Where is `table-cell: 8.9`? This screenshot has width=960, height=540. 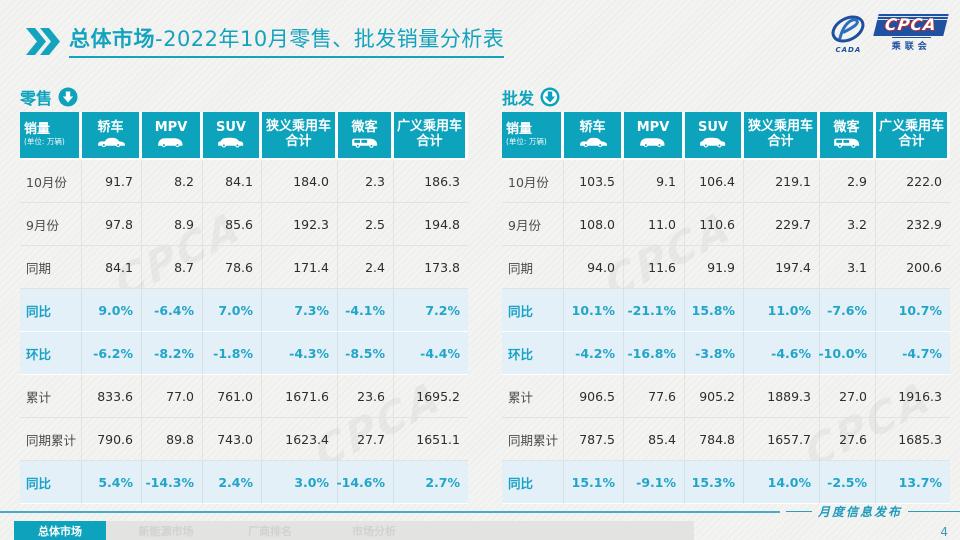
table-cell: 8.9 is located at coordinates (172, 224).